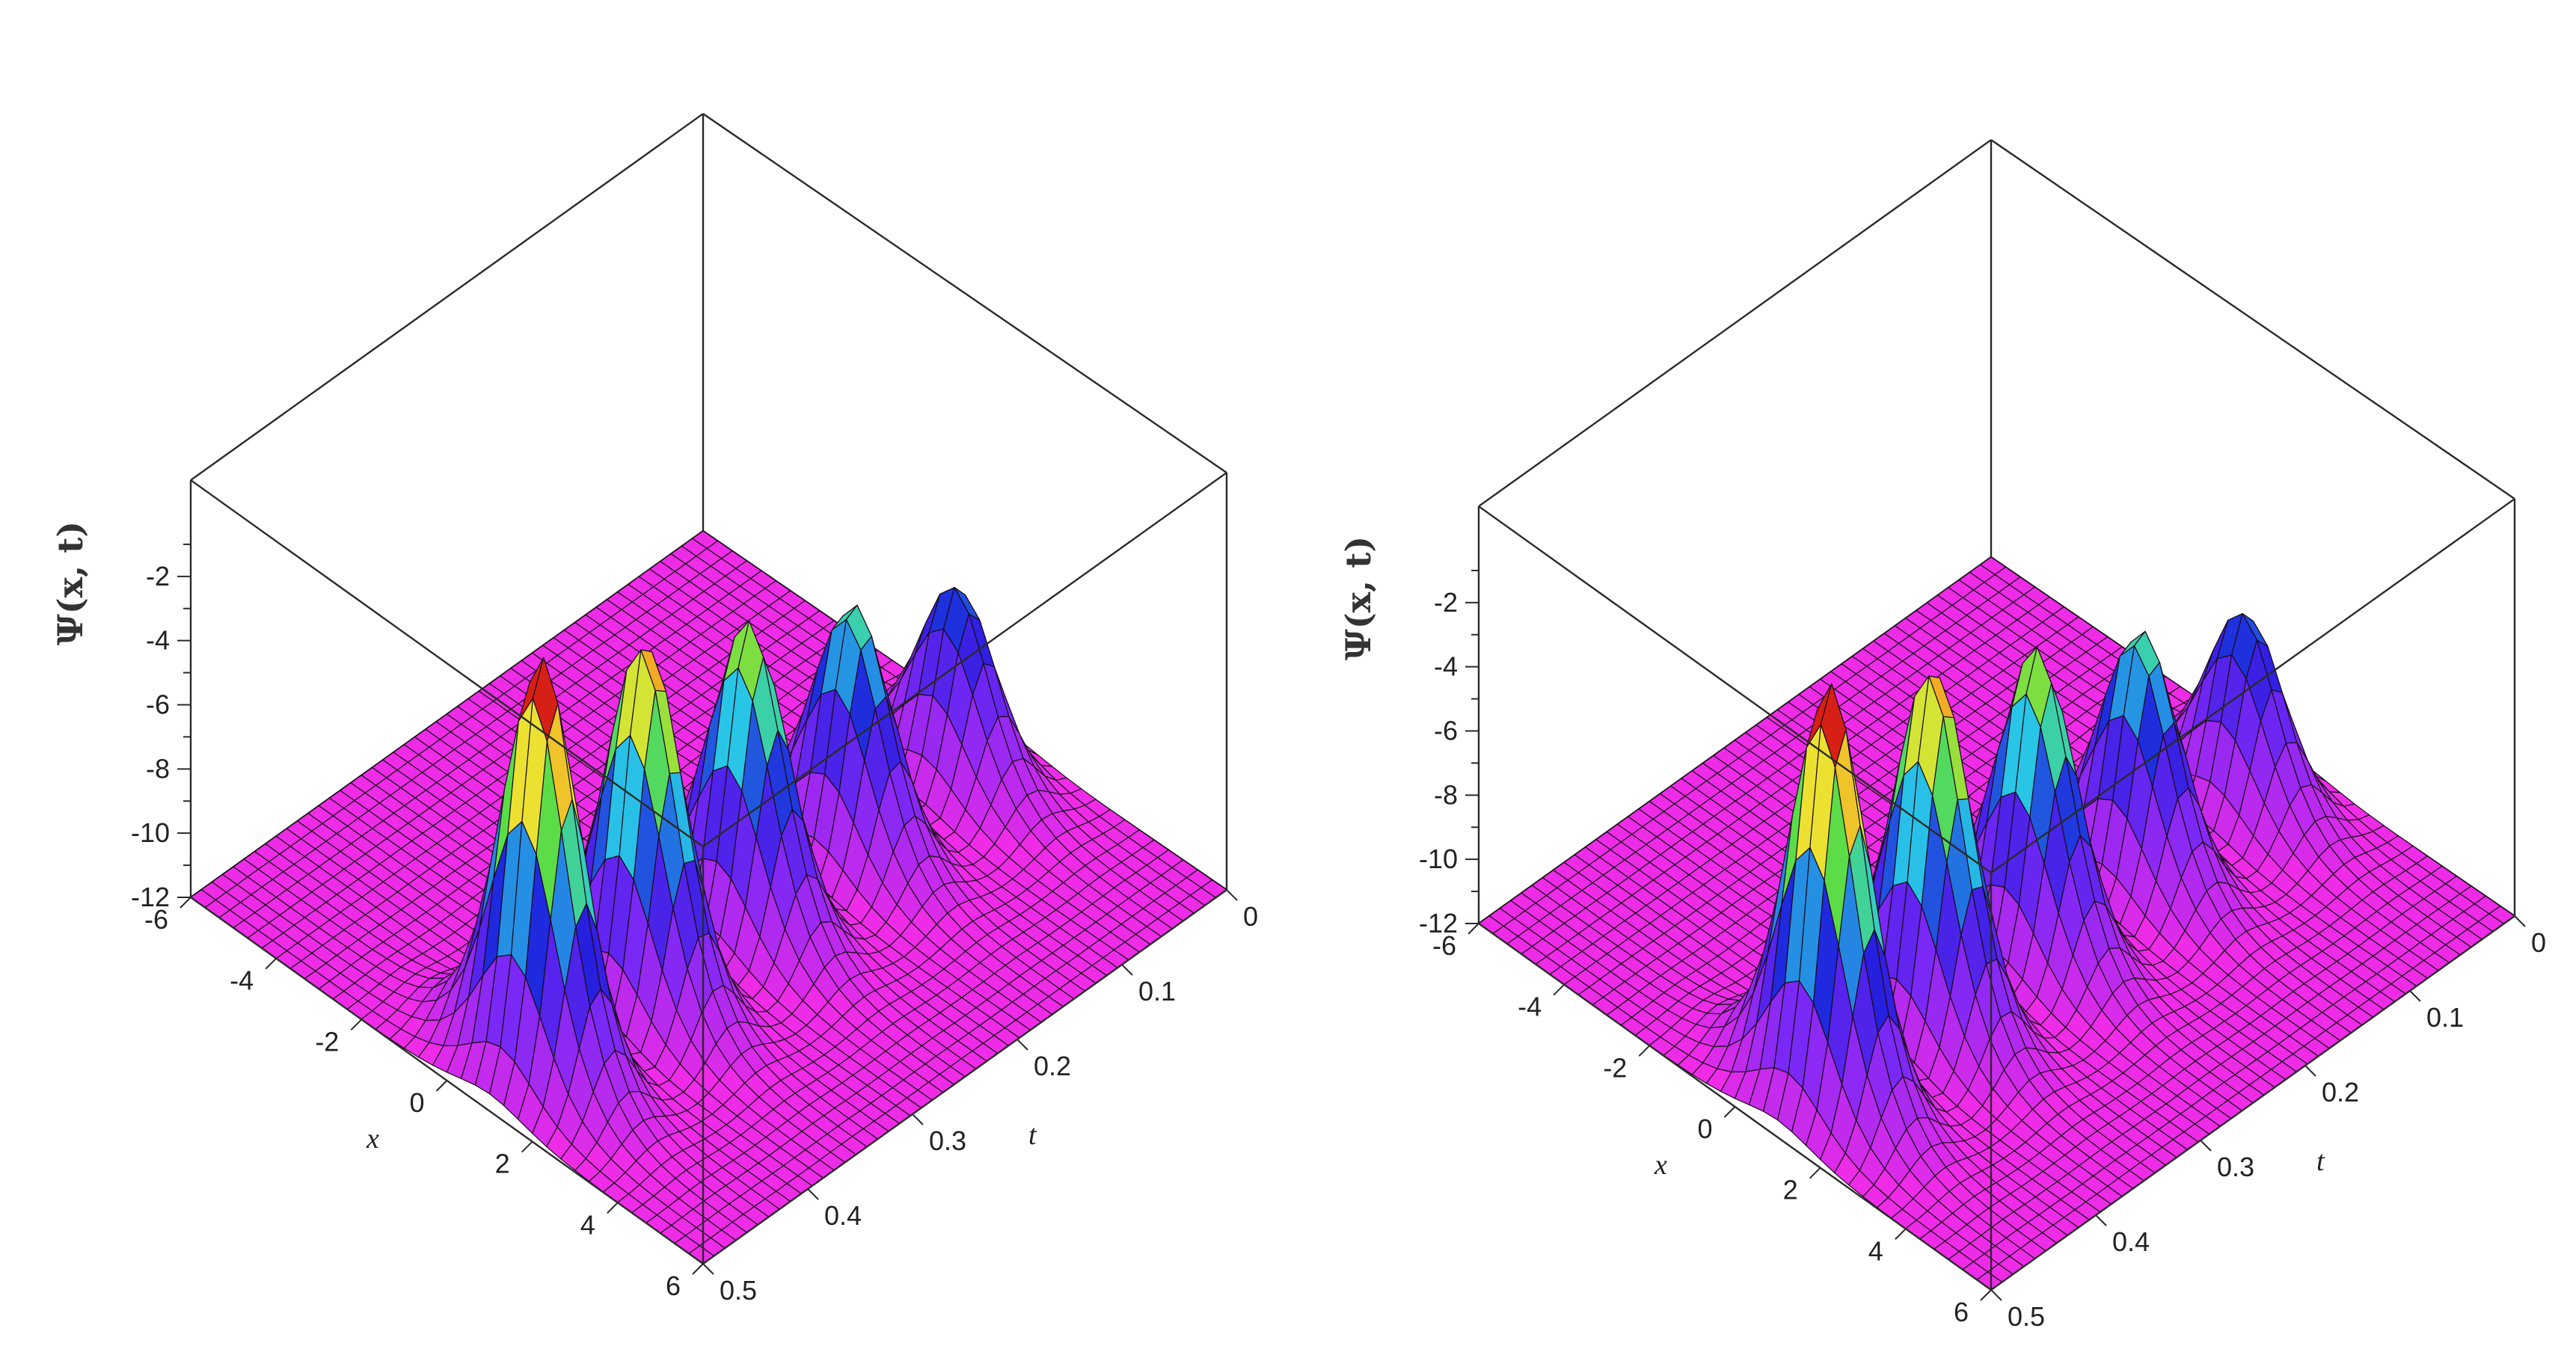  Describe the element at coordinates (372, 1139) in the screenshot. I see `x-axis-label-1: x` at that location.